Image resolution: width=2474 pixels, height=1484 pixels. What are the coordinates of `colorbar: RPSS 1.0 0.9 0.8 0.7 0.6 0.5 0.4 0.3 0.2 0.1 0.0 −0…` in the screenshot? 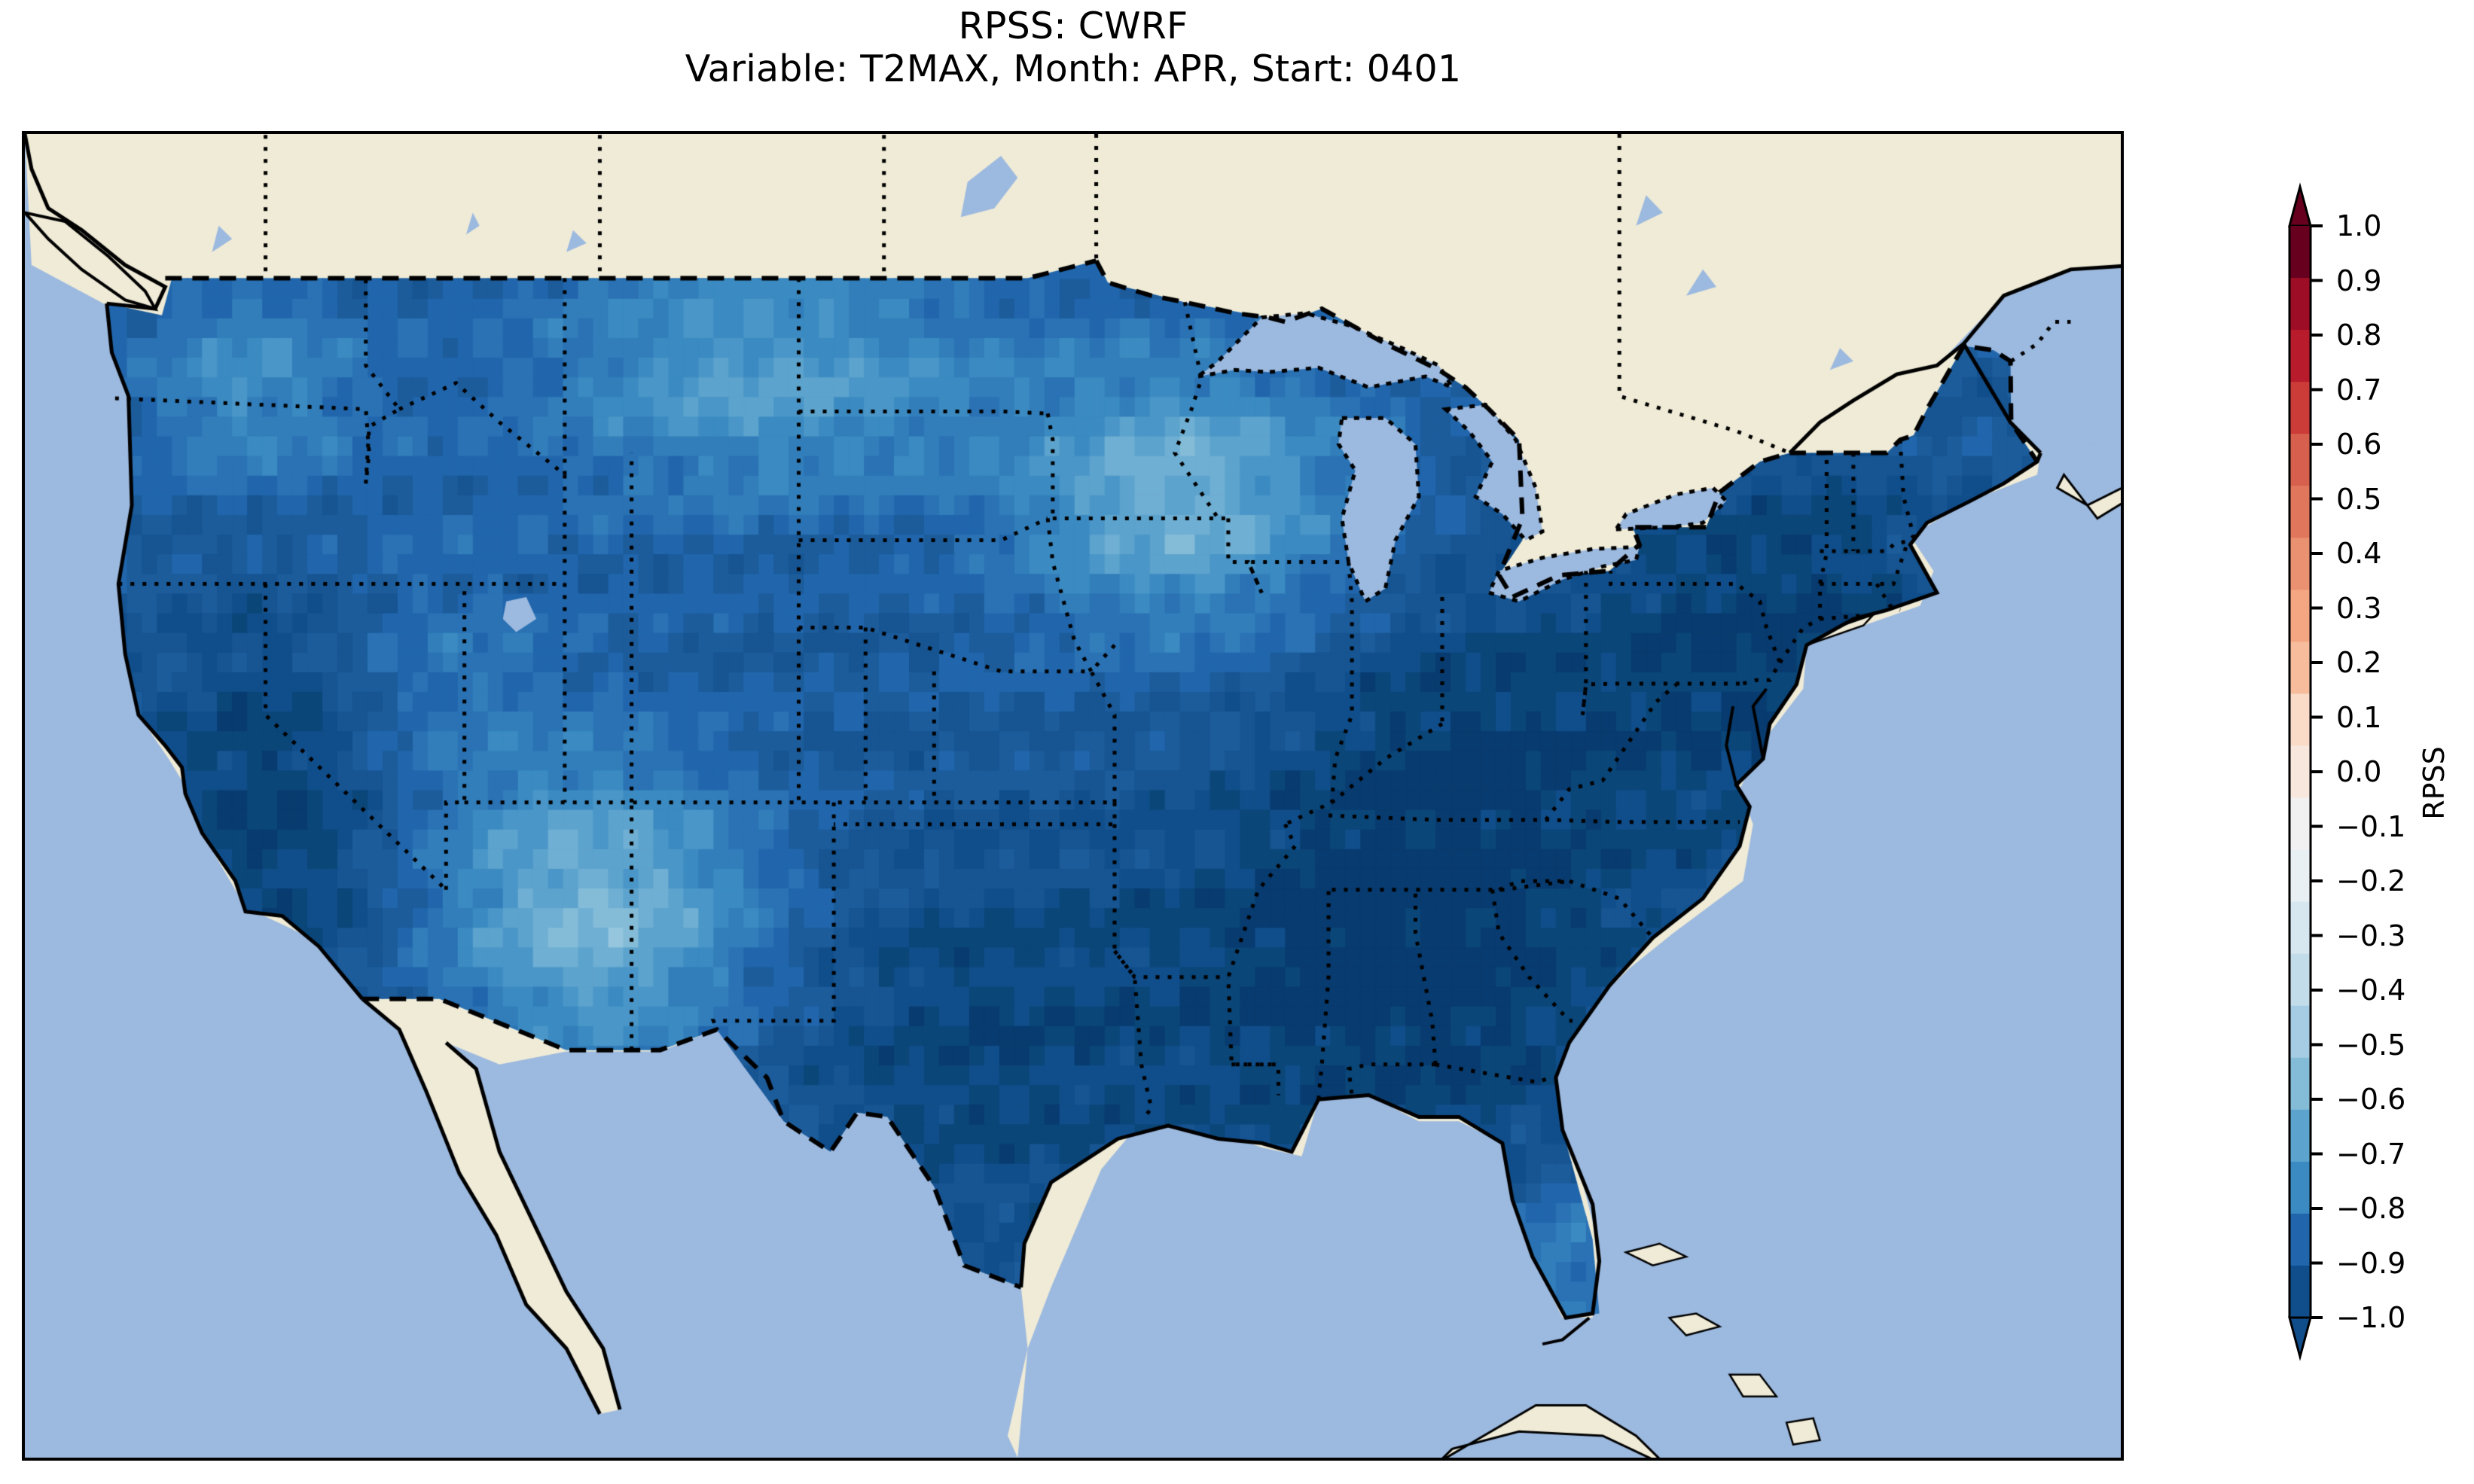 It's located at (2376, 771).